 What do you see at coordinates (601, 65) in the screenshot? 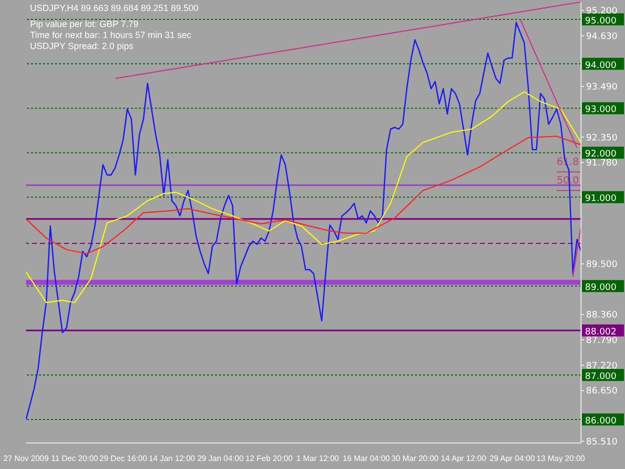
I see `ref-line-label: 94.000` at bounding box center [601, 65].